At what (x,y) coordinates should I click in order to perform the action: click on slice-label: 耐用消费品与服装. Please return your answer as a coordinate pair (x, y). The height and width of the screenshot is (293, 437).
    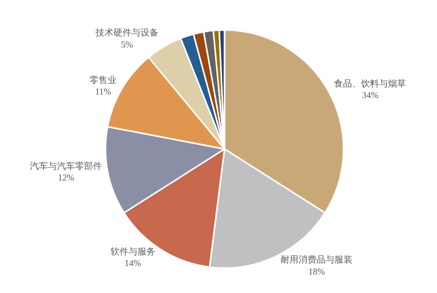
    Looking at the image, I should click on (316, 259).